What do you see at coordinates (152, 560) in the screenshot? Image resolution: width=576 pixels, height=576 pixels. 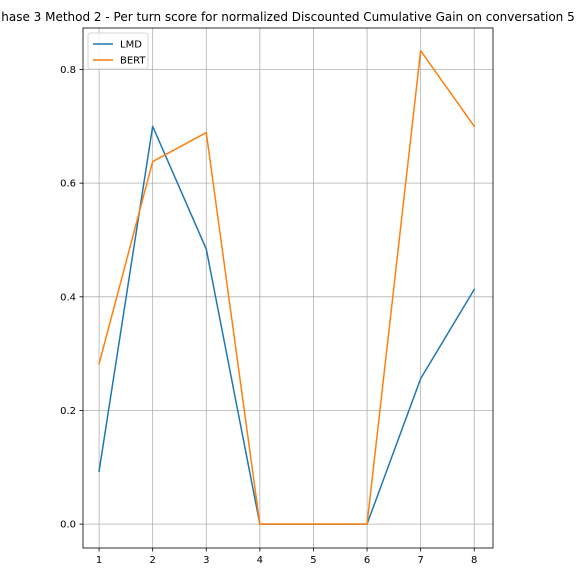 I see `x-tick-label: 2` at bounding box center [152, 560].